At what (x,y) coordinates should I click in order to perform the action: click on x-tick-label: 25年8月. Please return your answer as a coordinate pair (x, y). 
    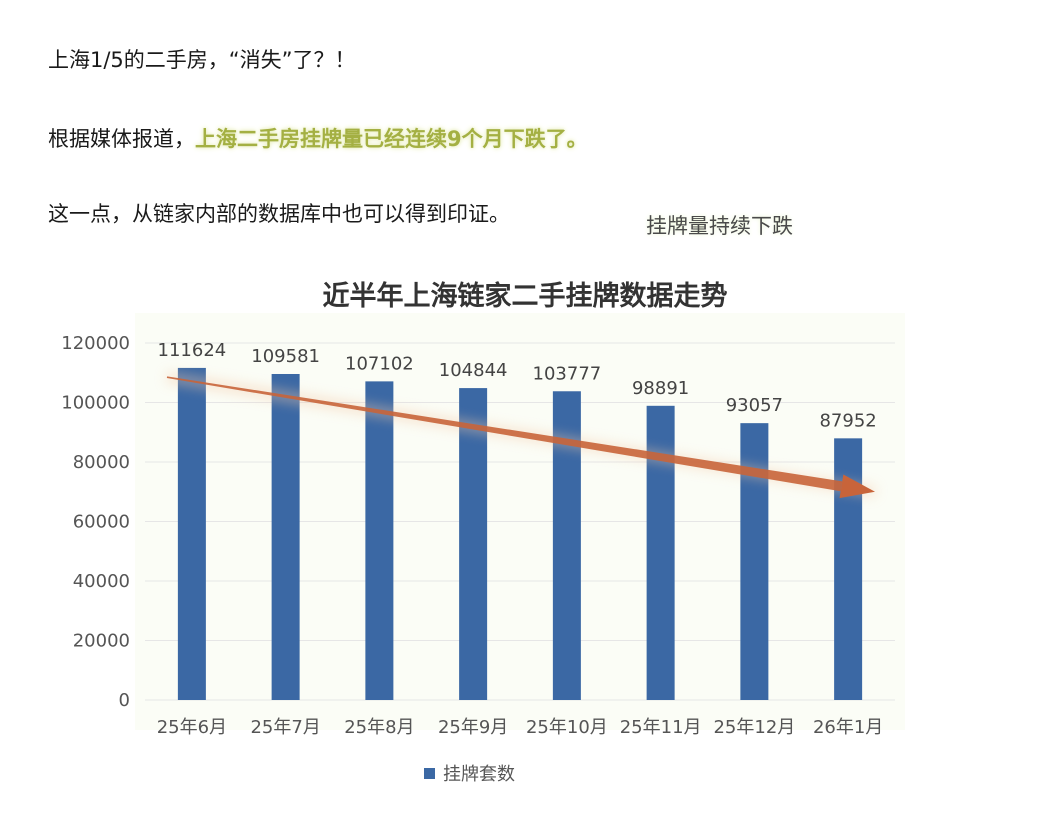
    Looking at the image, I should click on (379, 727).